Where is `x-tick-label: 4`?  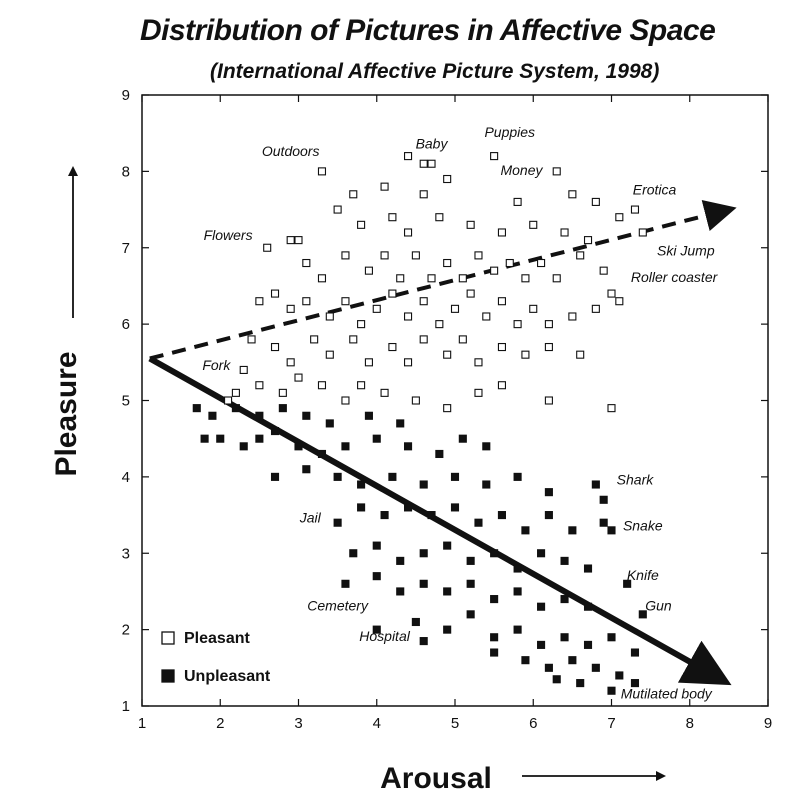
x-tick-label: 4 is located at coordinates (377, 723).